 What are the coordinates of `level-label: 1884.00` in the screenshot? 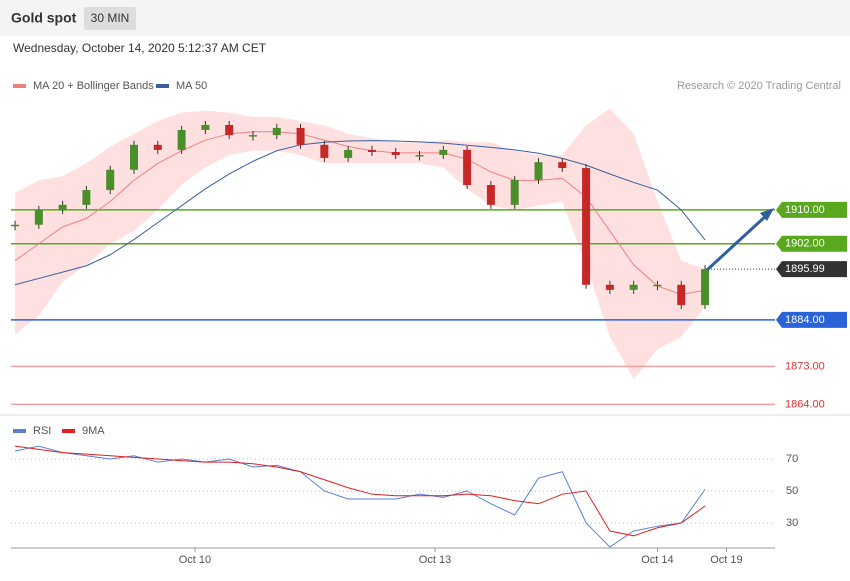 It's located at (805, 320).